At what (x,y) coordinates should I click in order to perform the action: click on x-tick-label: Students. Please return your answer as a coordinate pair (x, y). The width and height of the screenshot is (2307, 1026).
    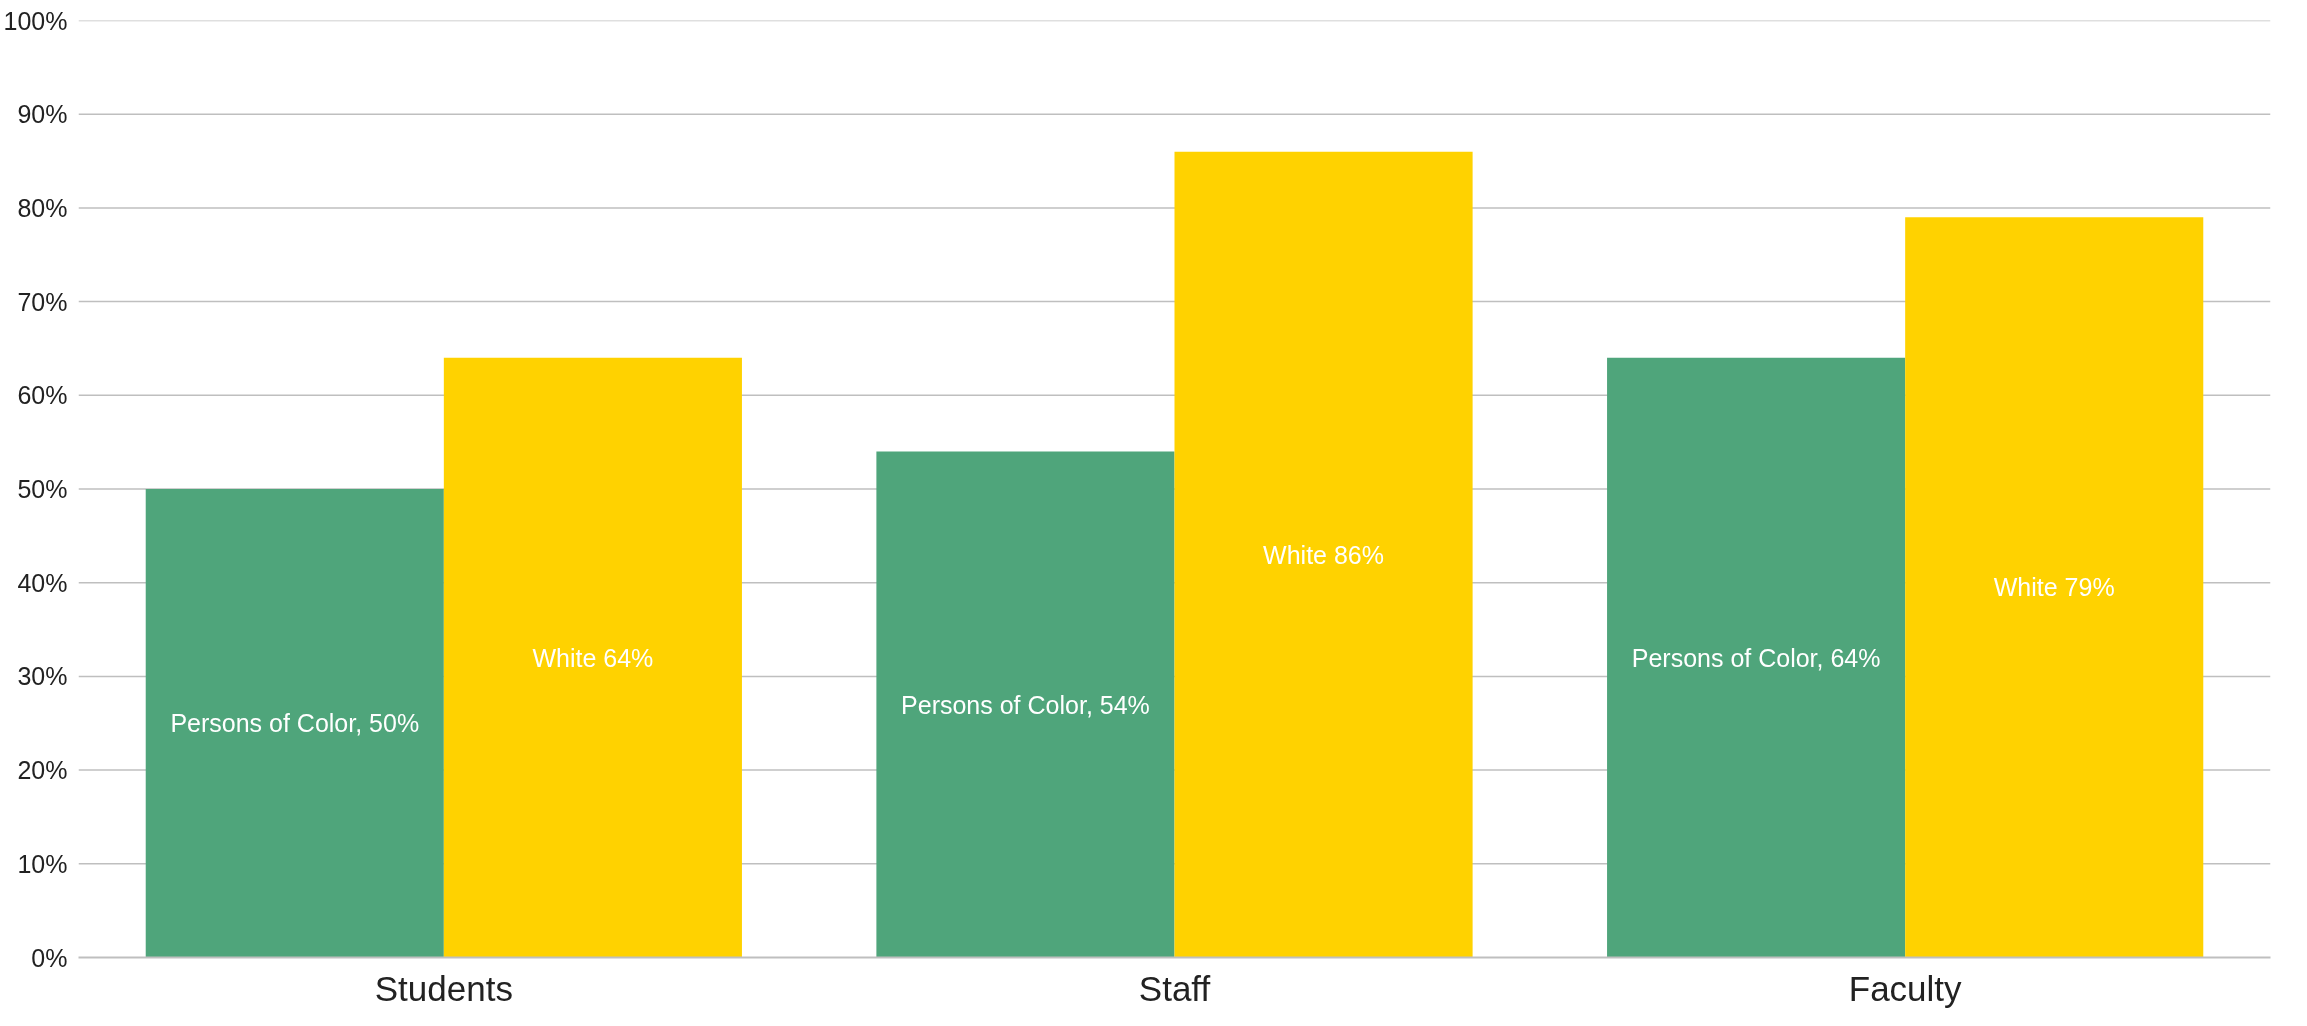
    Looking at the image, I should click on (443, 988).